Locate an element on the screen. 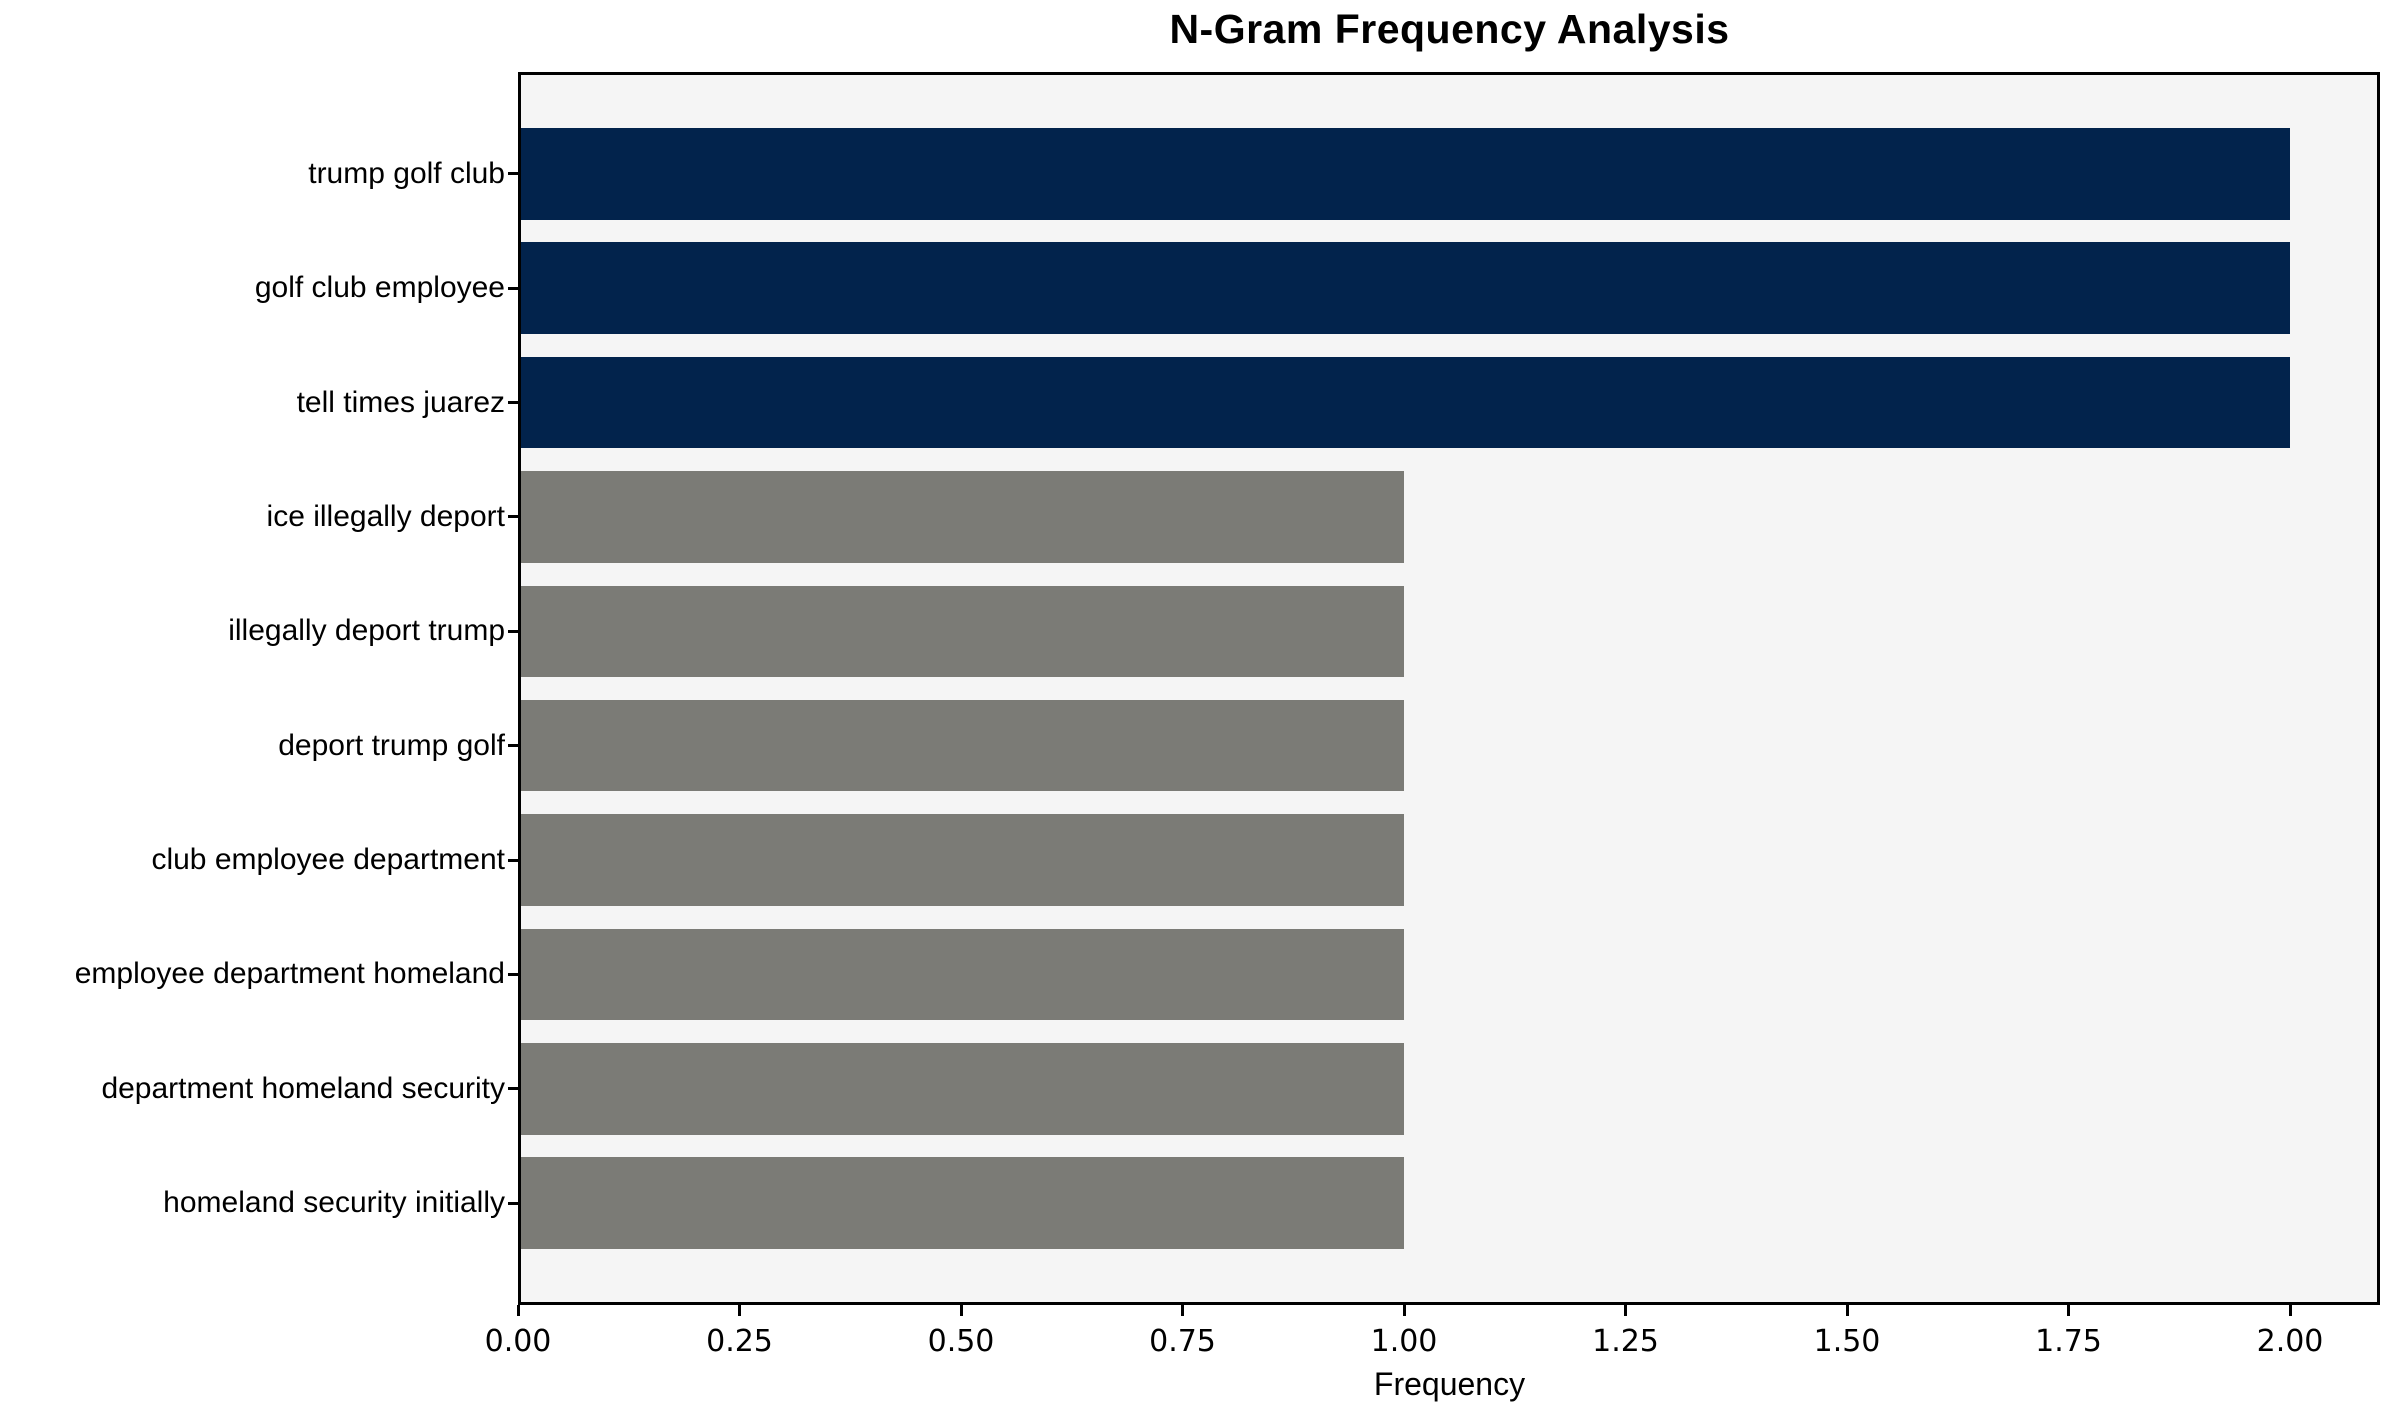 The height and width of the screenshot is (1414, 2398). x-tick-label: 1.00 is located at coordinates (1404, 1341).